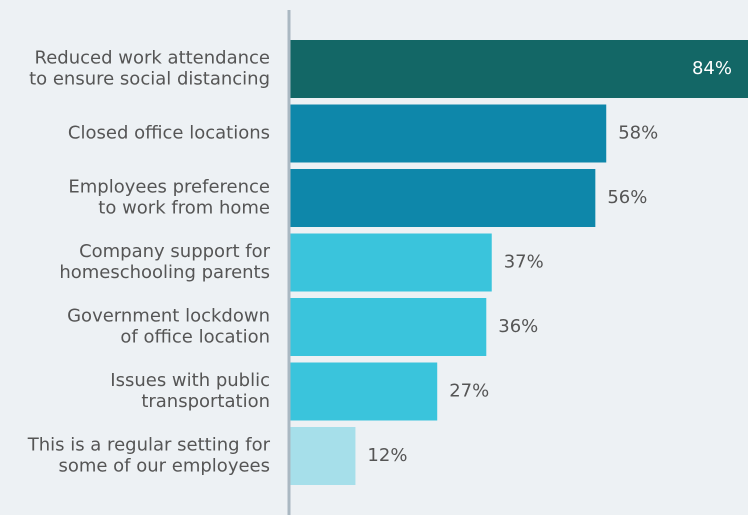  I want to click on category-label-line: Reduced work attendance, so click(152, 58).